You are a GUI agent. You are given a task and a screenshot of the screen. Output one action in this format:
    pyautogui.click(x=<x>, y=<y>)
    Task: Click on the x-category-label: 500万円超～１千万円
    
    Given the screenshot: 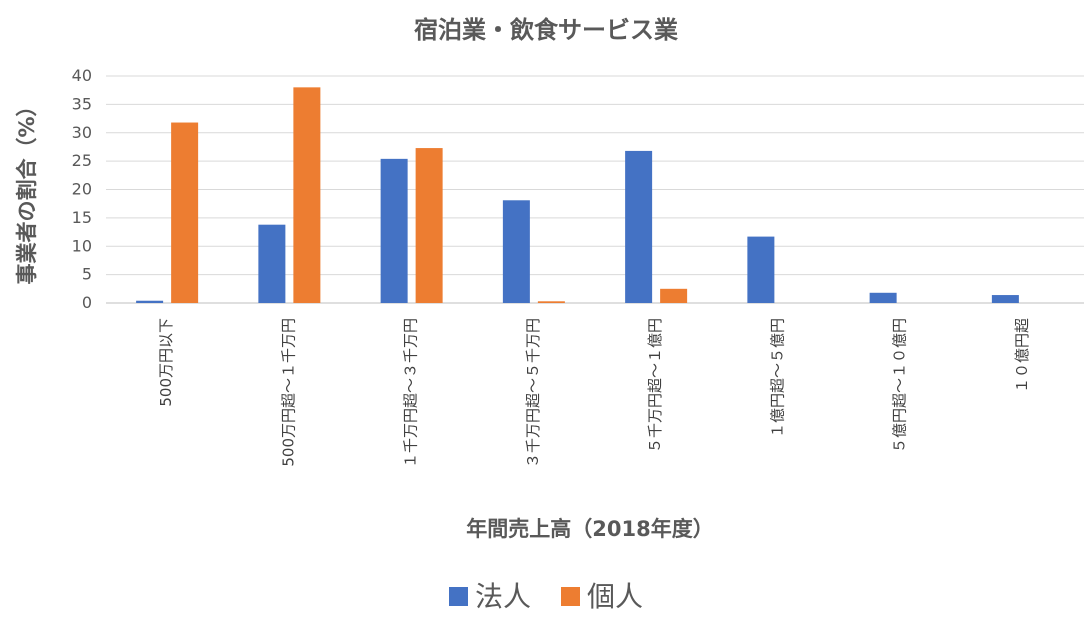 What is the action you would take?
    pyautogui.click(x=288, y=392)
    